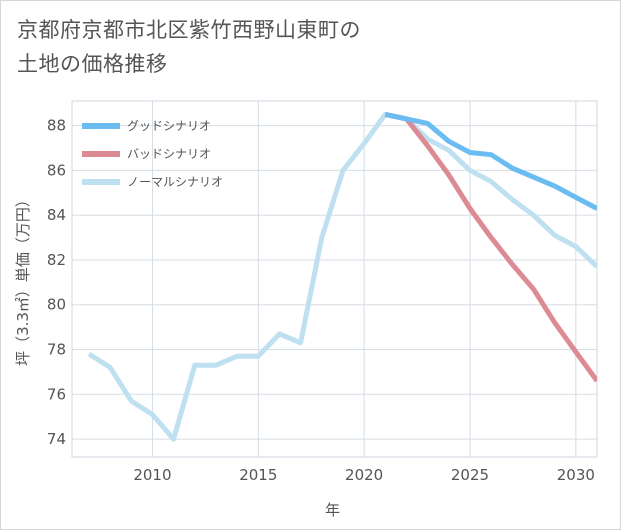 This screenshot has width=621, height=530. Describe the element at coordinates (56, 350) in the screenshot. I see `y-tick-label: 78` at that location.